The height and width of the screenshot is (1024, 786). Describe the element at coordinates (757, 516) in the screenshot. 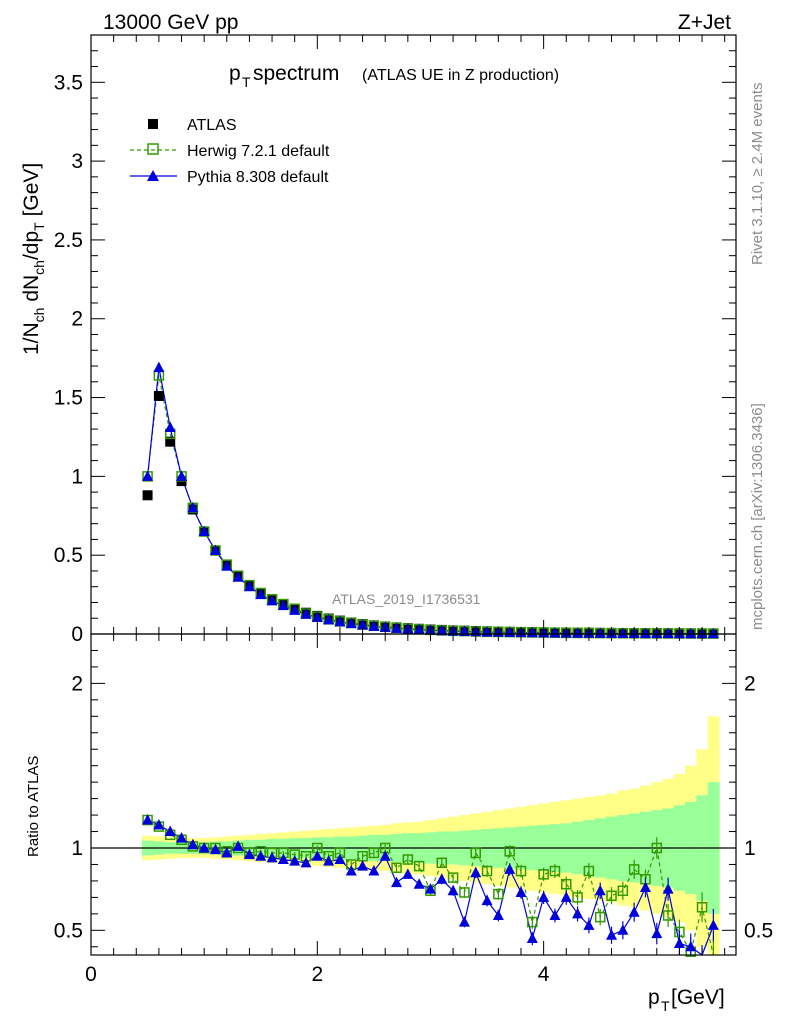

I see `mcplots-watermark: mcplots.cern.ch [arXiv:1306.3436]` at that location.